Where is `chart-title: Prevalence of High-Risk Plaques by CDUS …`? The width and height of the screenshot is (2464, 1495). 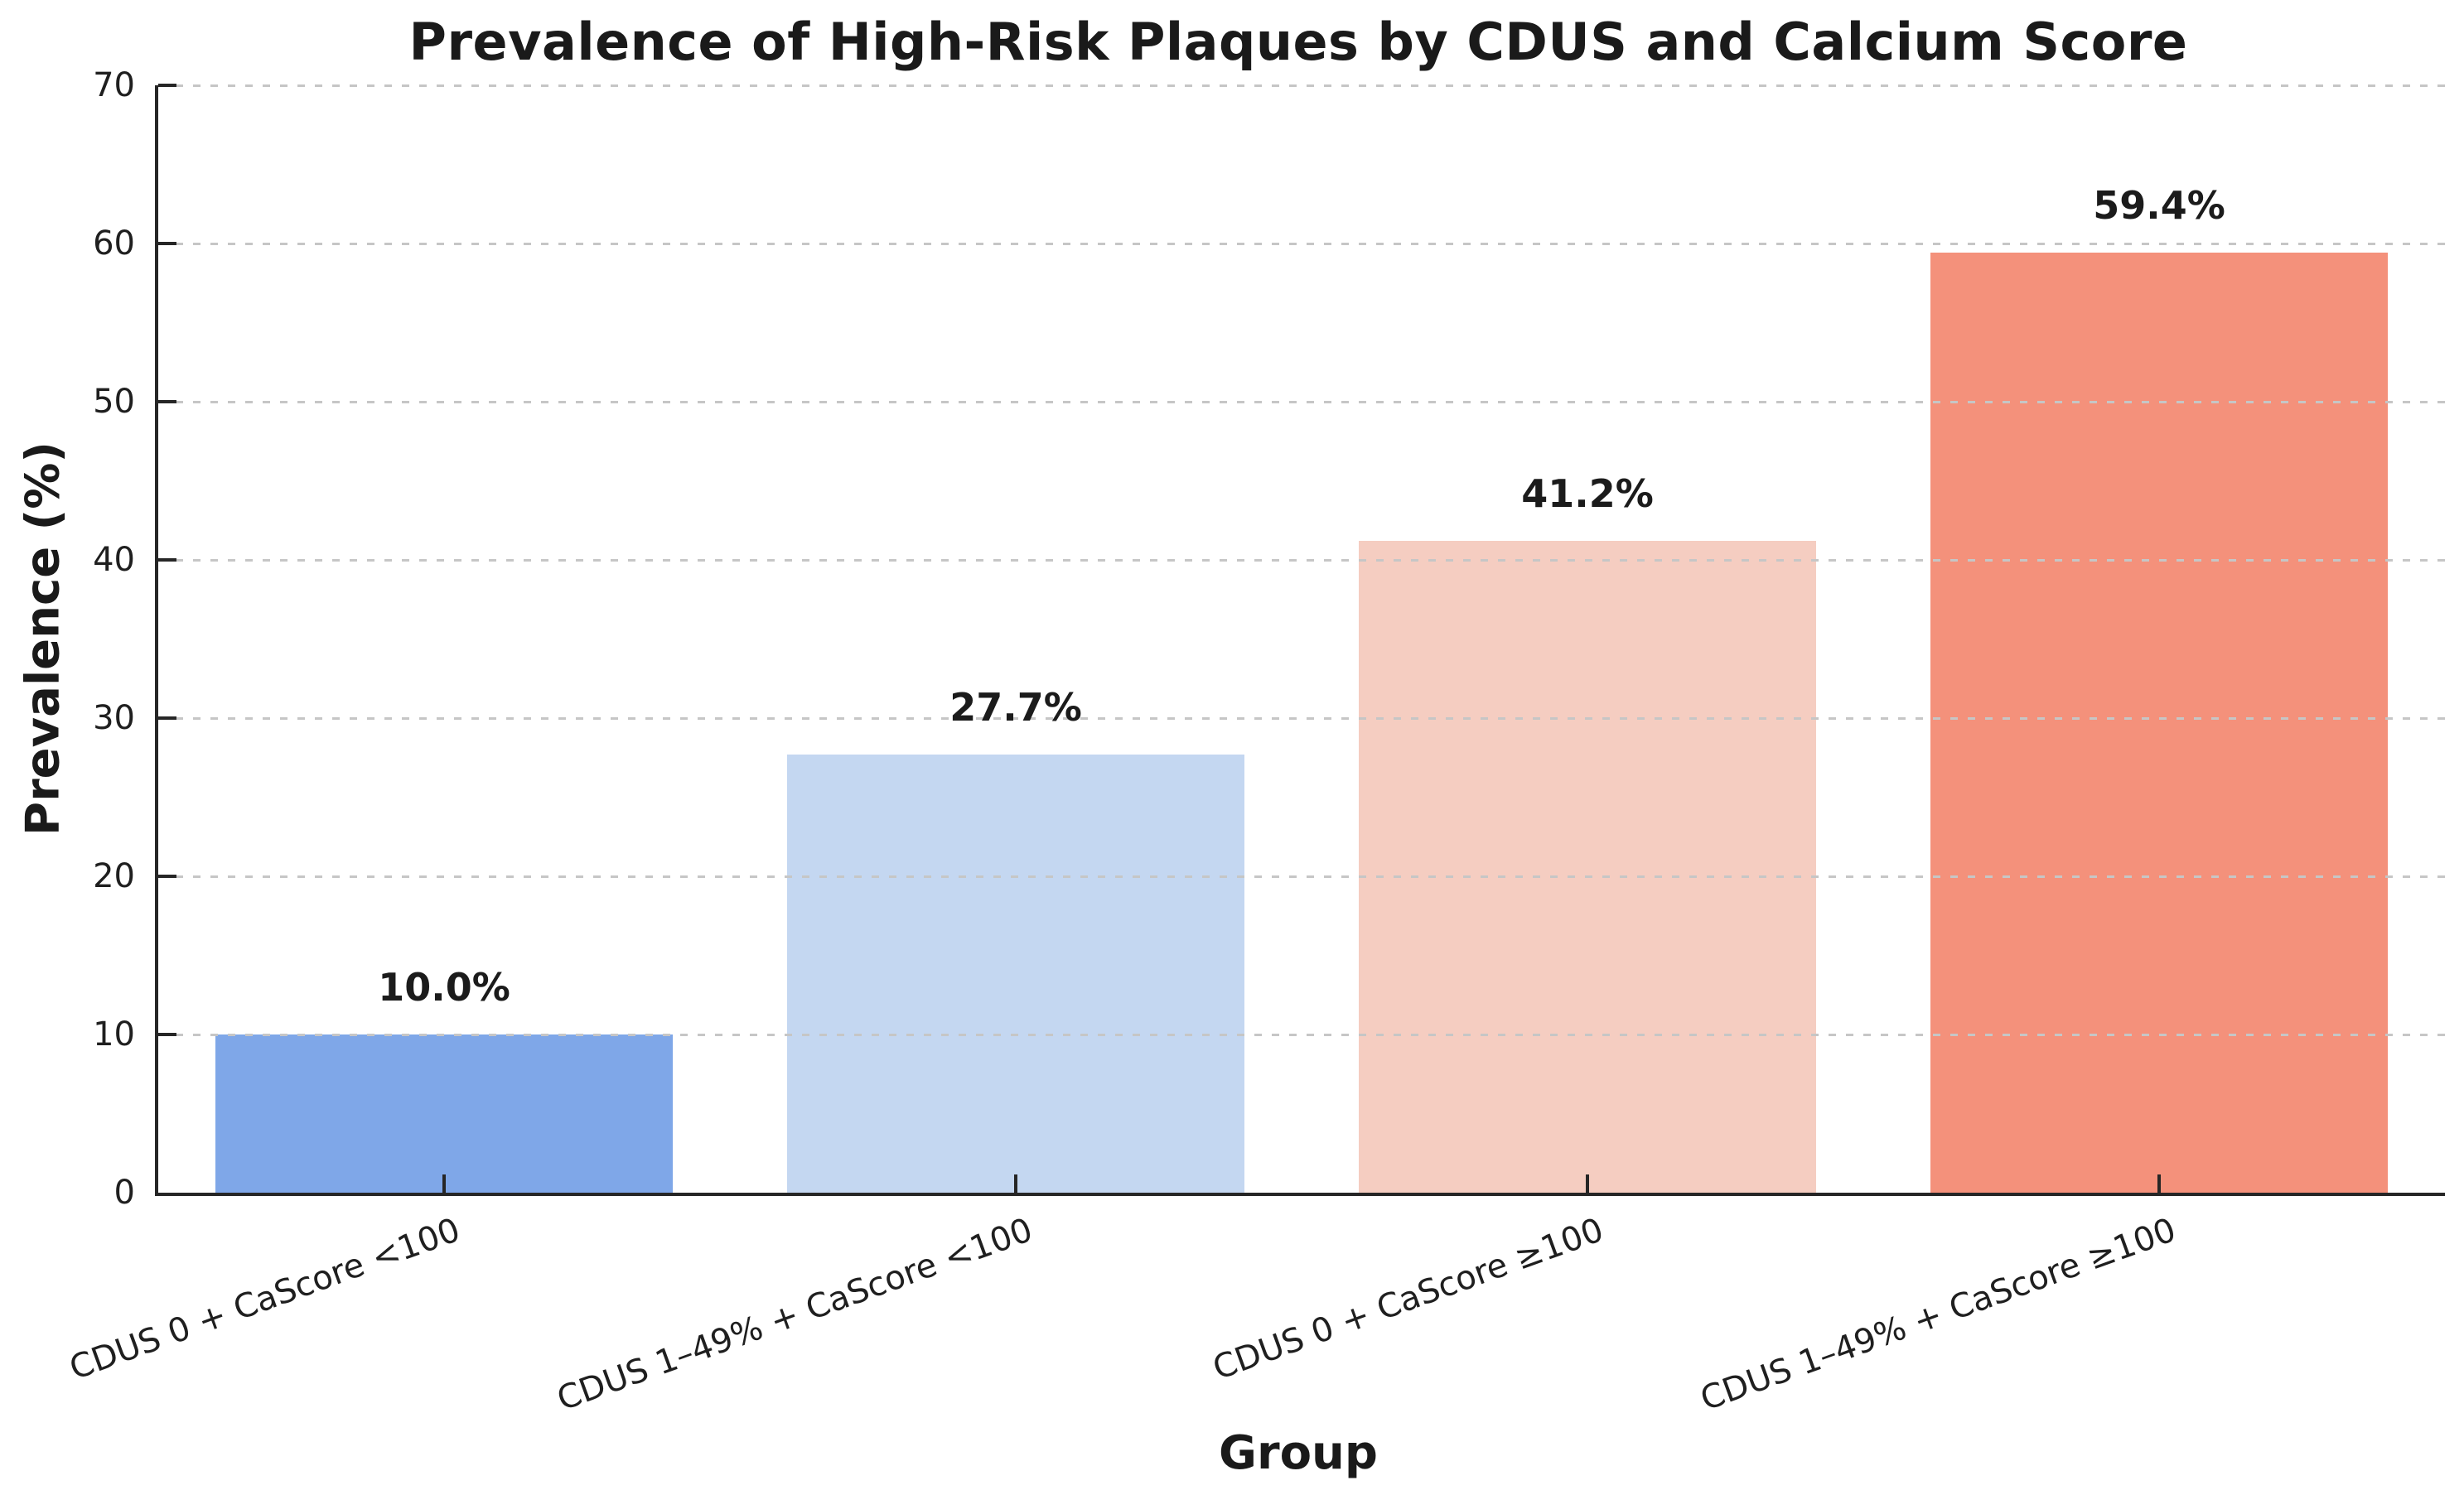
chart-title: Prevalence of High-Risk Plaques by CDUS … is located at coordinates (1298, 42).